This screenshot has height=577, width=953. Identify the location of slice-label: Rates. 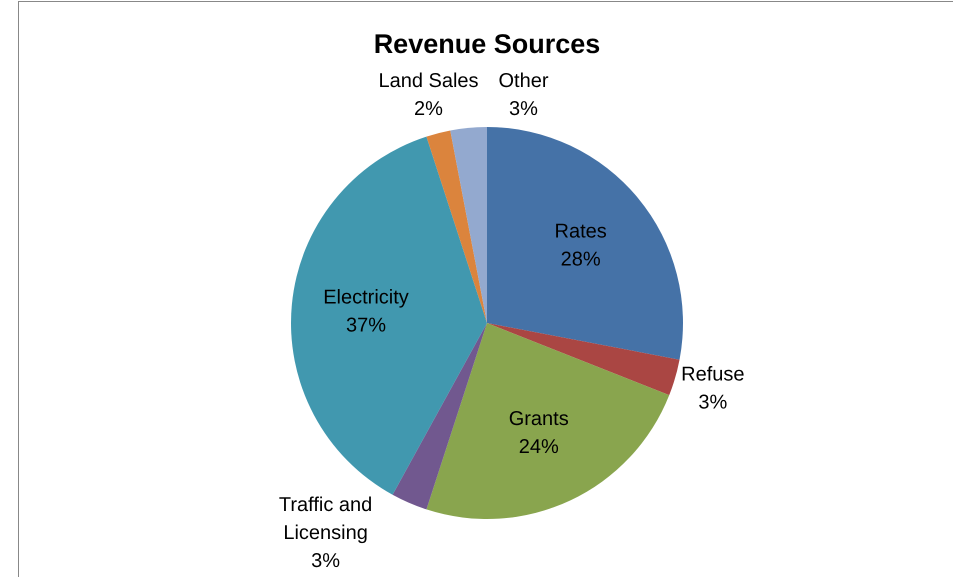
(580, 231).